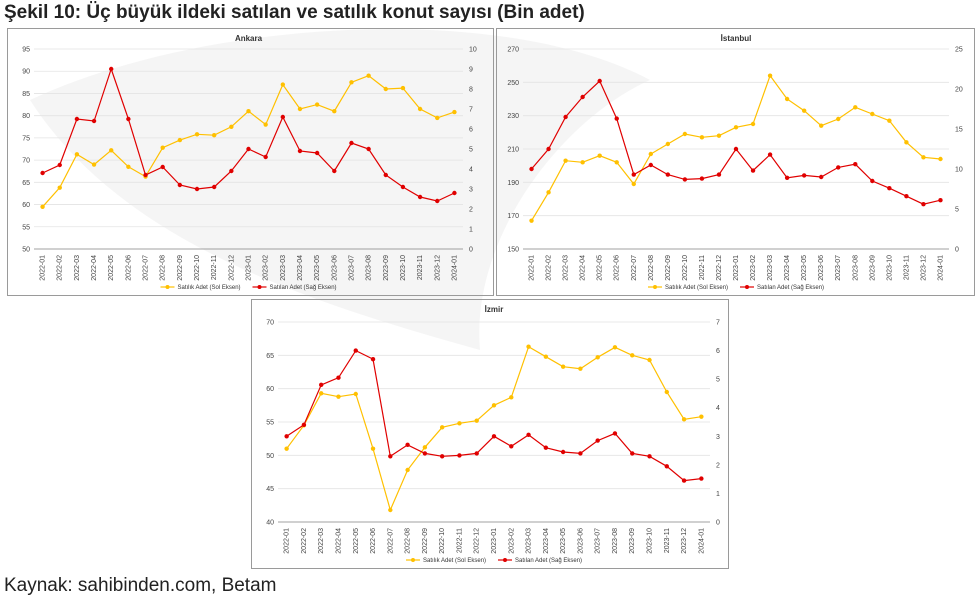 The image size is (980, 601). Describe the element at coordinates (351, 268) in the screenshot. I see `x-tick-label: 2023-07` at that location.